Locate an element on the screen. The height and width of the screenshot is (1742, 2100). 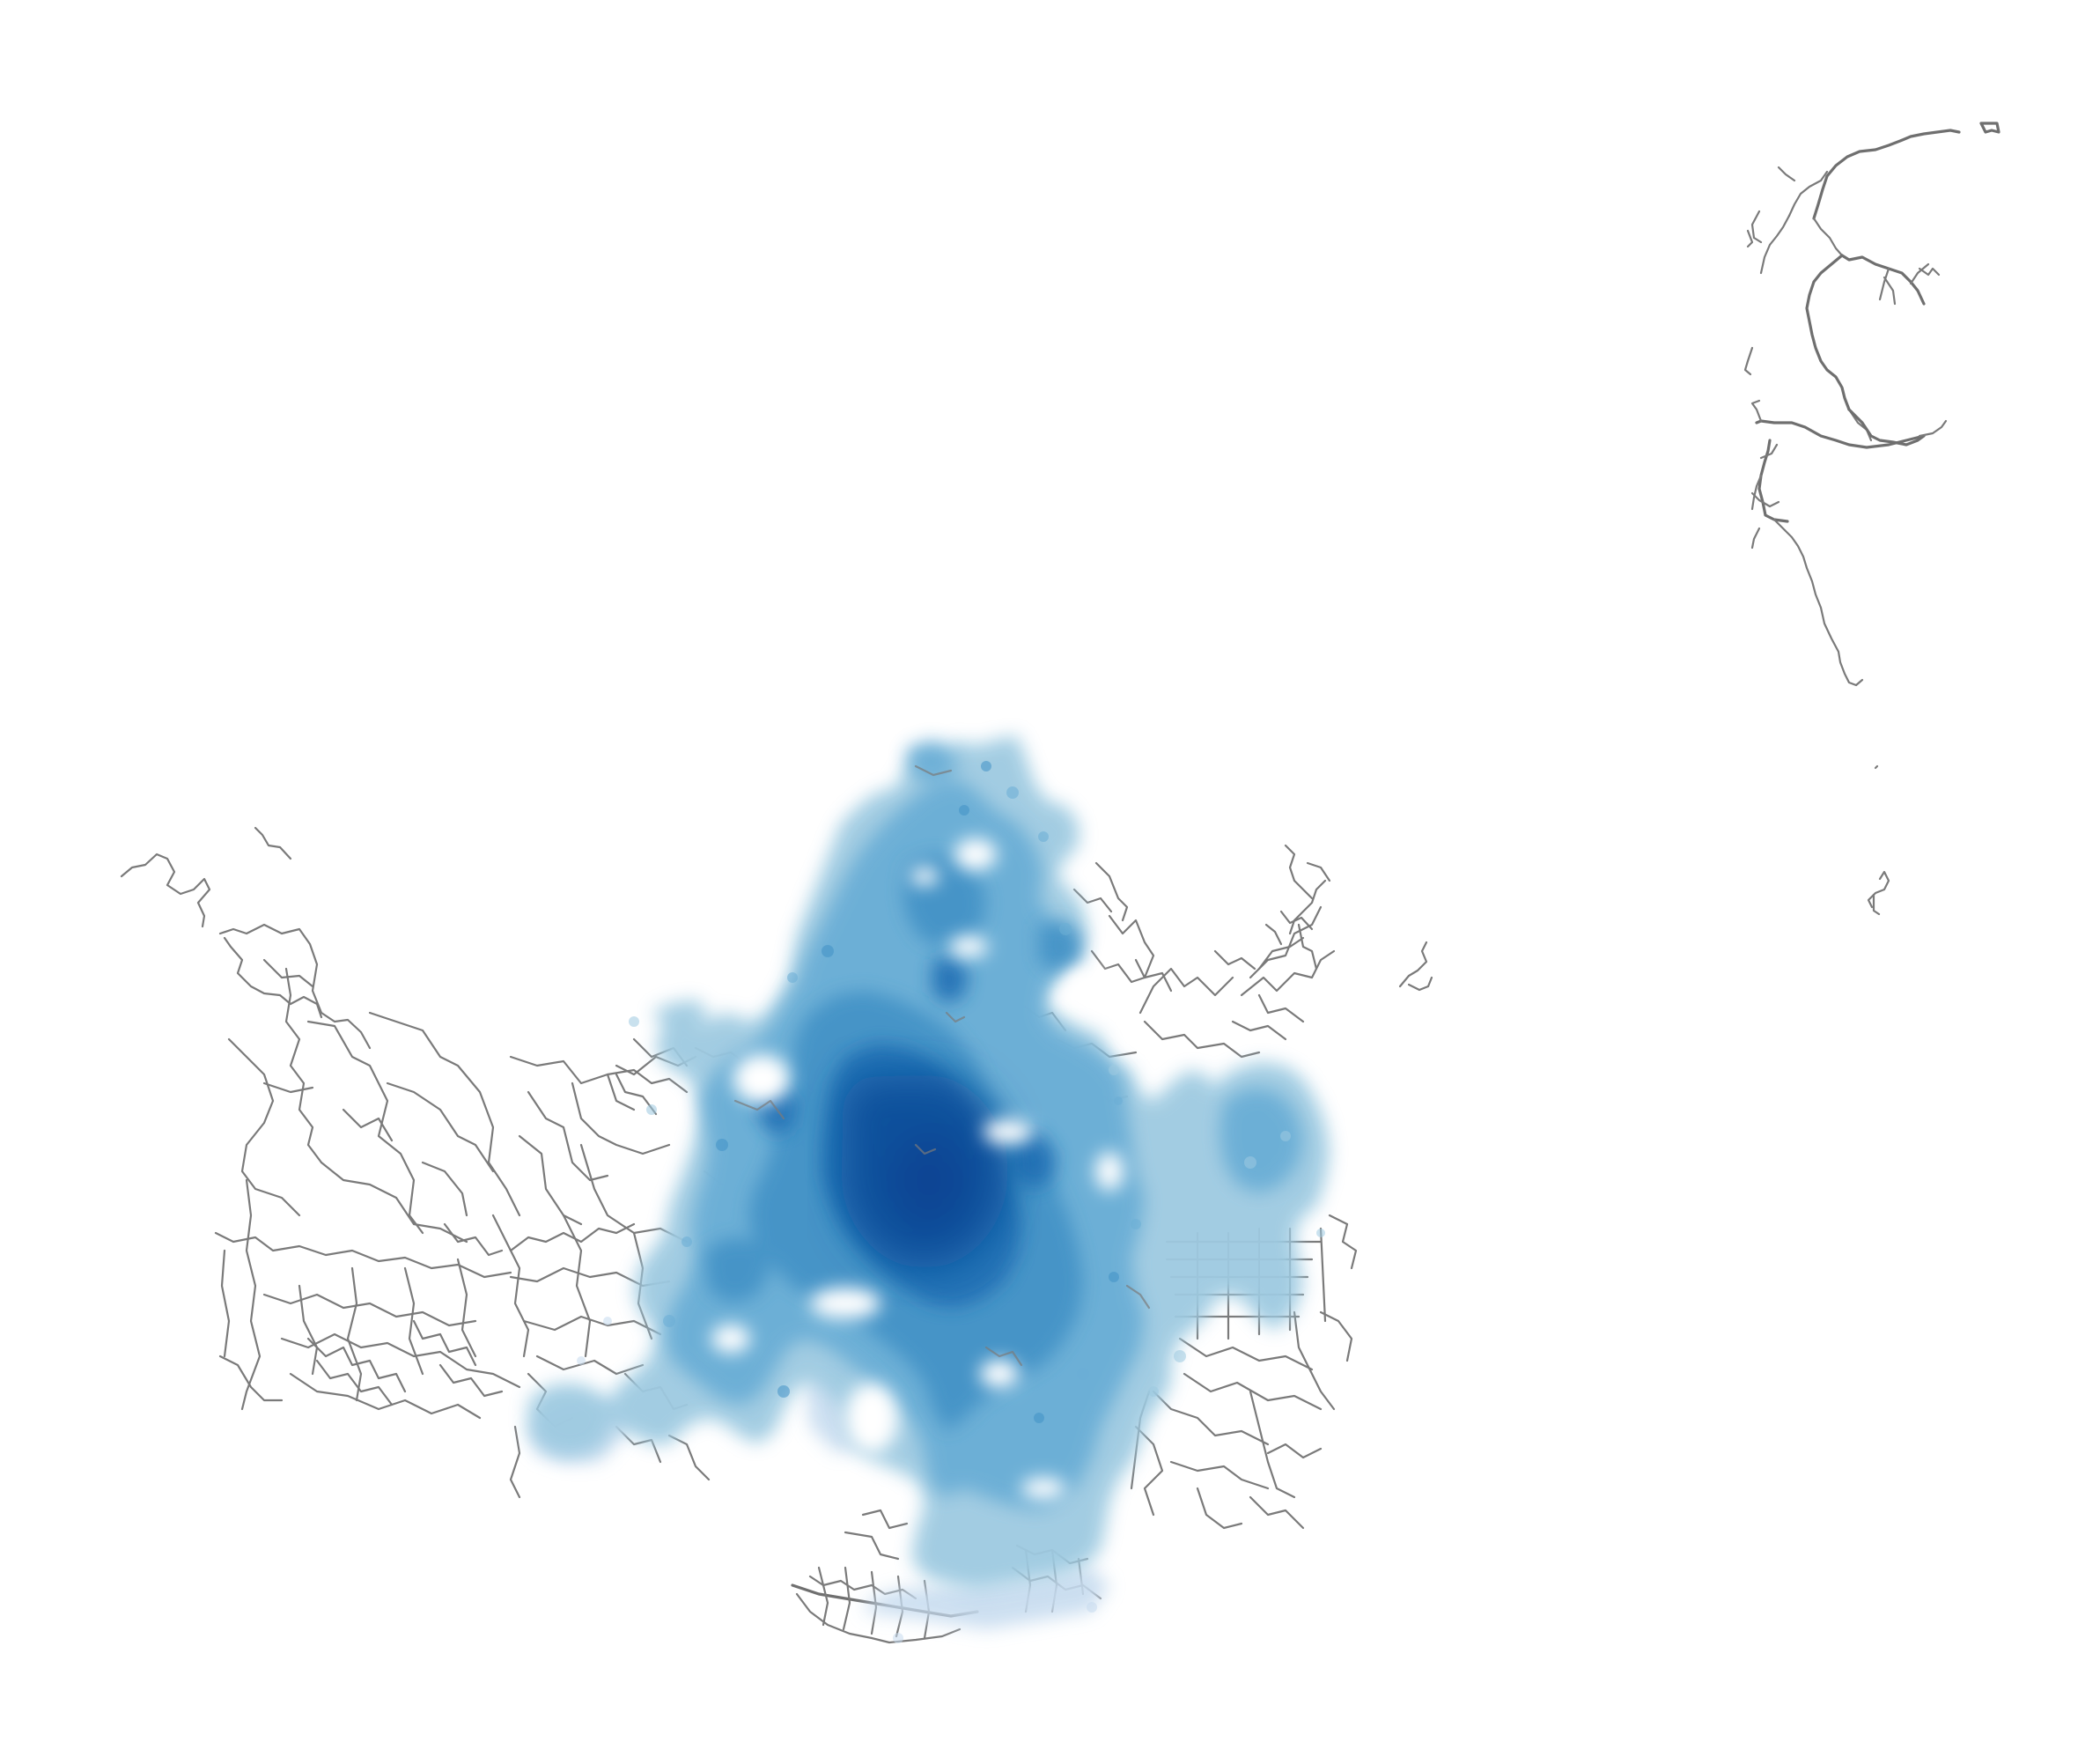
road-network-overlay is located at coordinates (942, 1065).